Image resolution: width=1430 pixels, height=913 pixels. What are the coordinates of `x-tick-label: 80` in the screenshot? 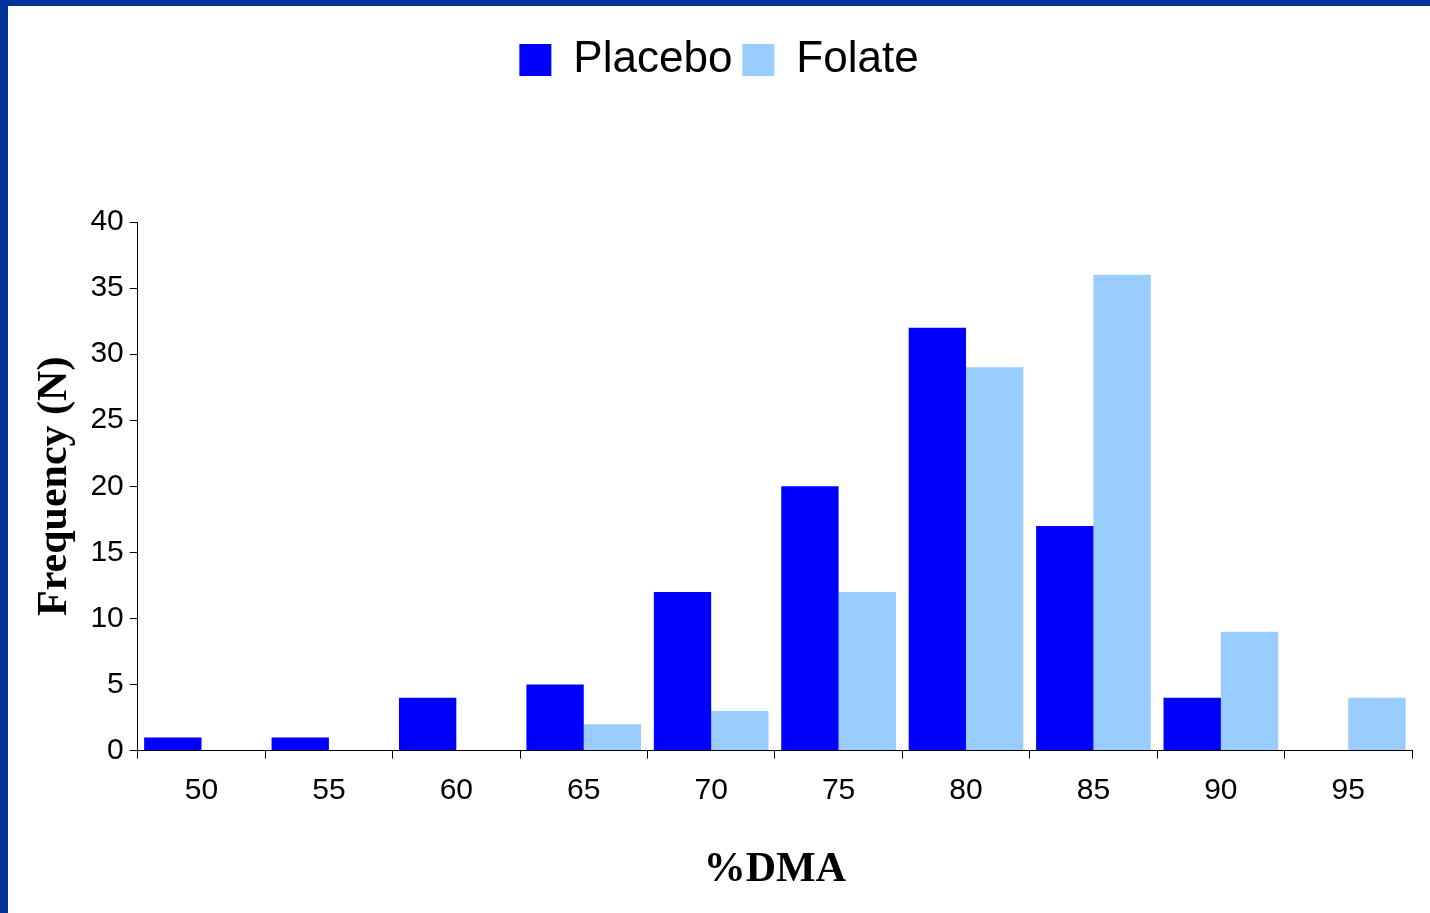 It's located at (966, 788).